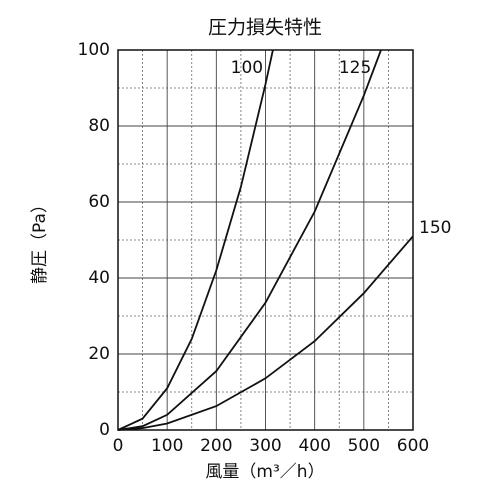 This screenshot has width=500, height=500. Describe the element at coordinates (314, 446) in the screenshot. I see `x-tick-label: 400` at that location.